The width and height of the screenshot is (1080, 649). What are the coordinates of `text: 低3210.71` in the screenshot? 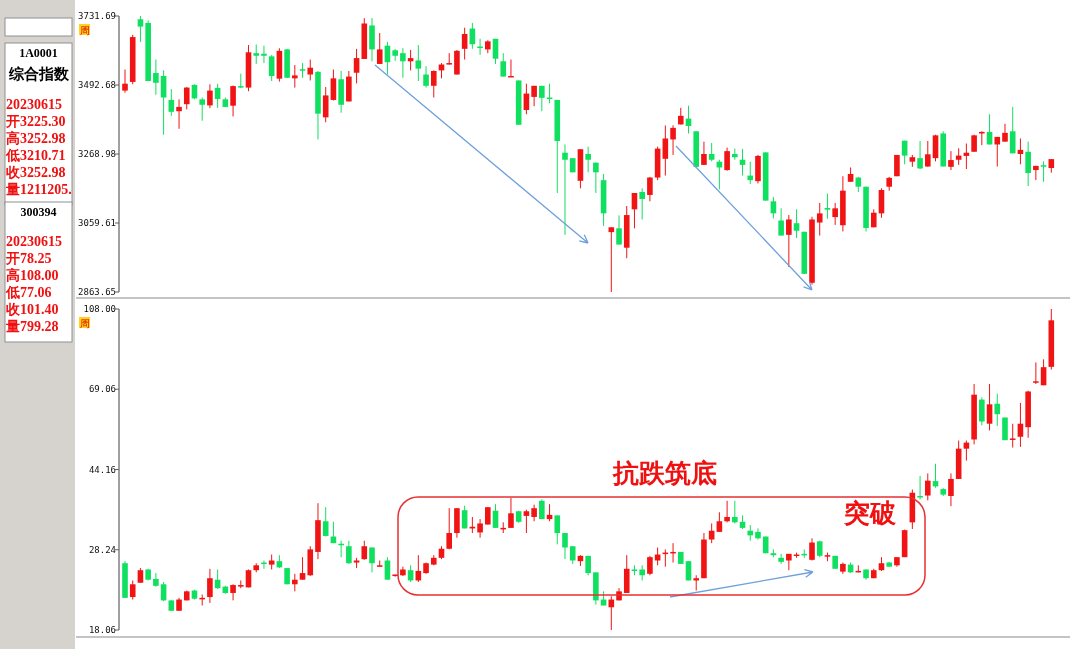 It's located at (35, 155).